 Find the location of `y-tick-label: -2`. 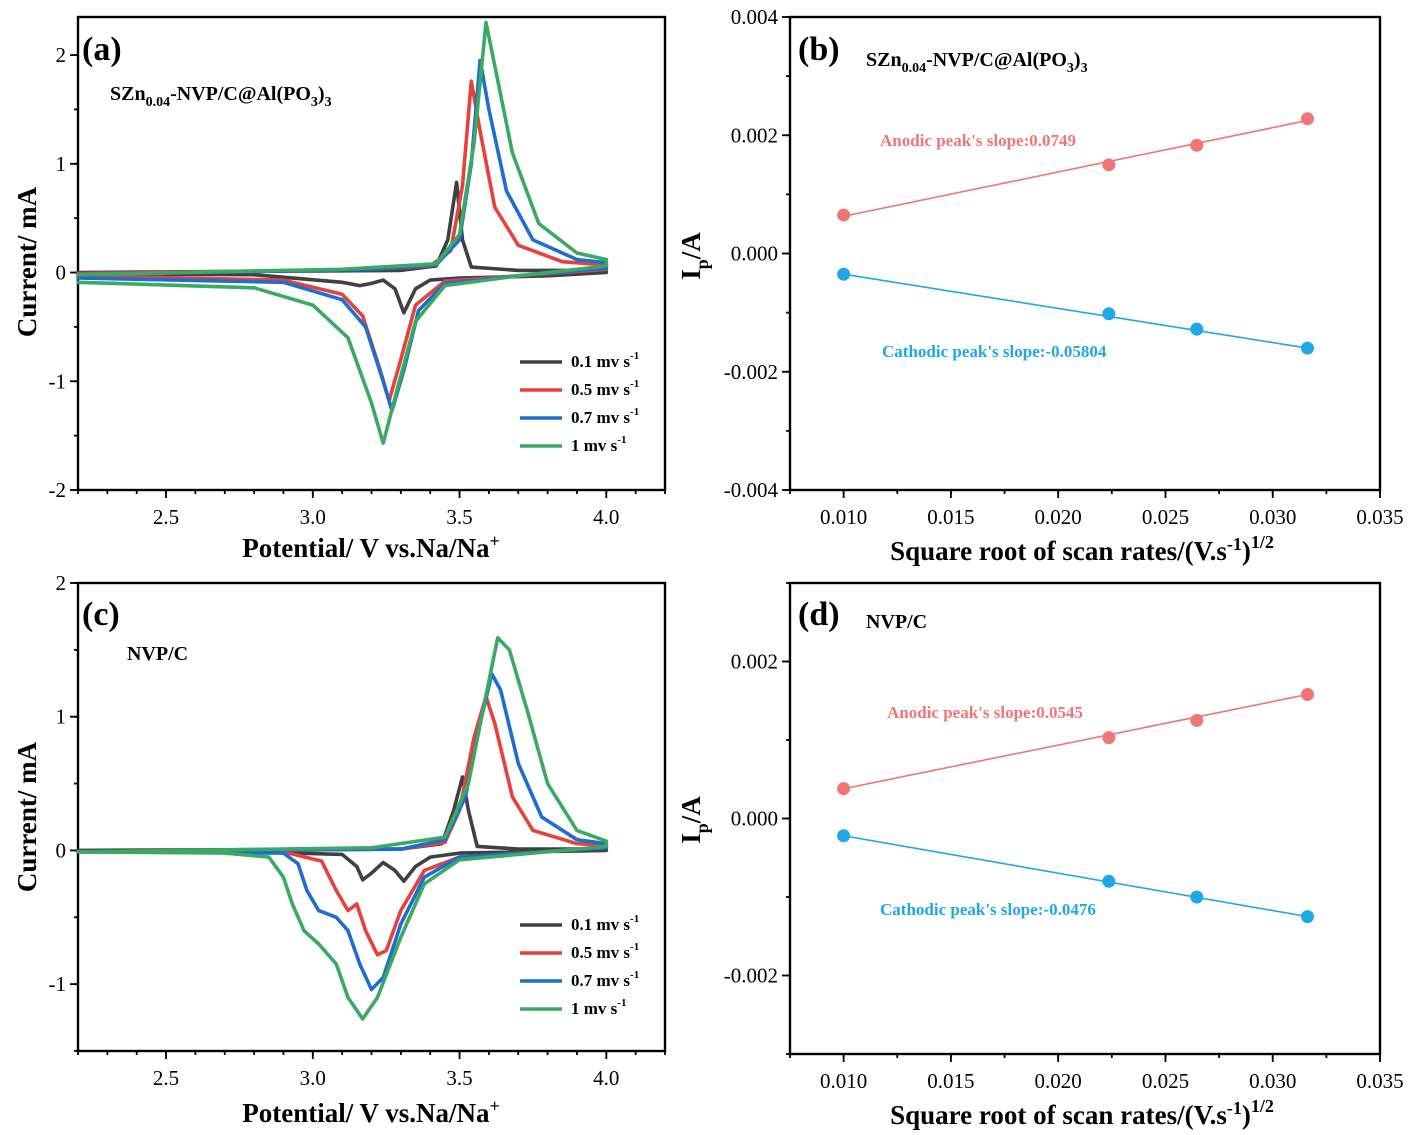

y-tick-label: -2 is located at coordinates (58, 490).